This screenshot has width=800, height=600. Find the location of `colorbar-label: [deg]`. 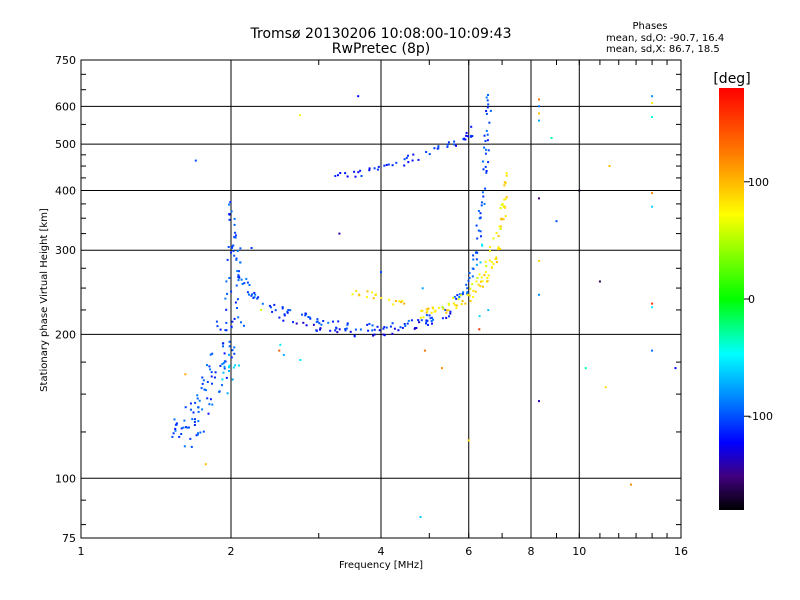

colorbar-label: [deg] is located at coordinates (731, 79).